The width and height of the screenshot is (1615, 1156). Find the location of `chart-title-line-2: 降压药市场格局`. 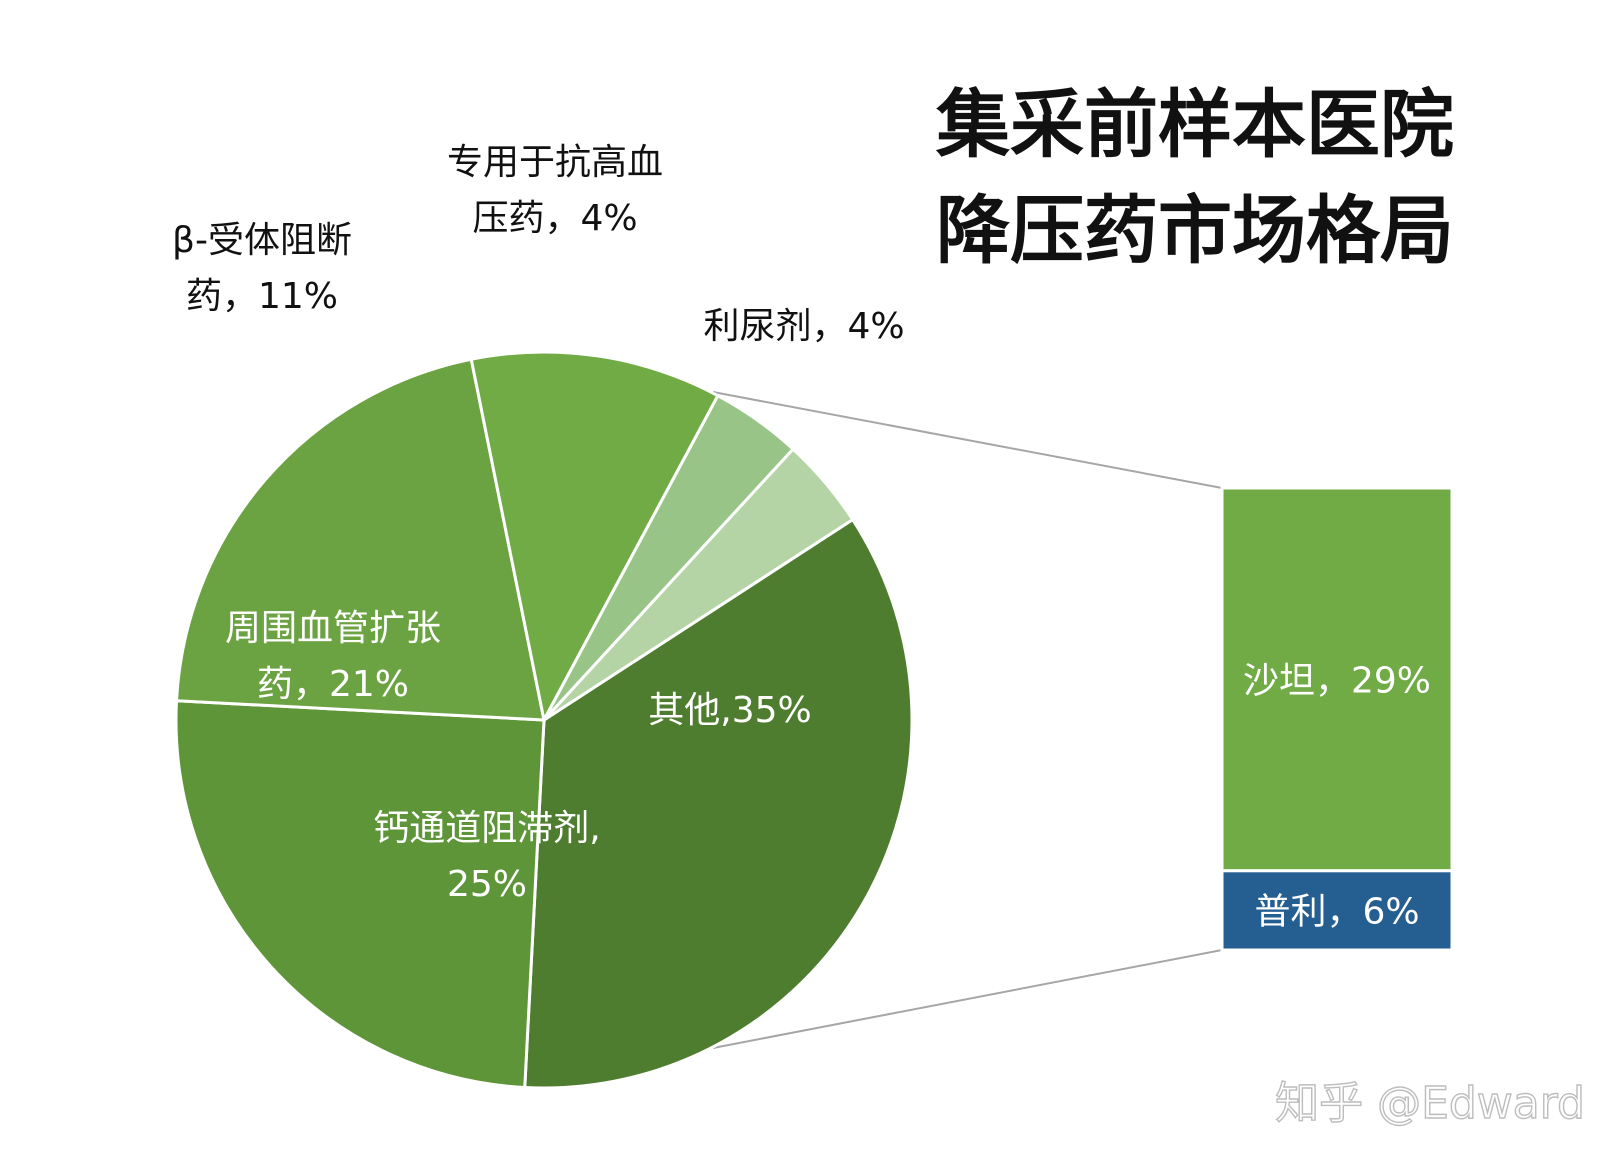

chart-title-line-2: 降压药市场格局 is located at coordinates (1195, 231).